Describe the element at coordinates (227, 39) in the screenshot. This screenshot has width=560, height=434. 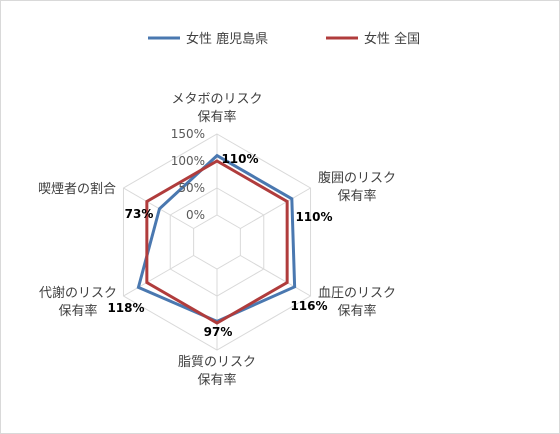
I see `legend-label-0: 女性 鹿児島県` at that location.